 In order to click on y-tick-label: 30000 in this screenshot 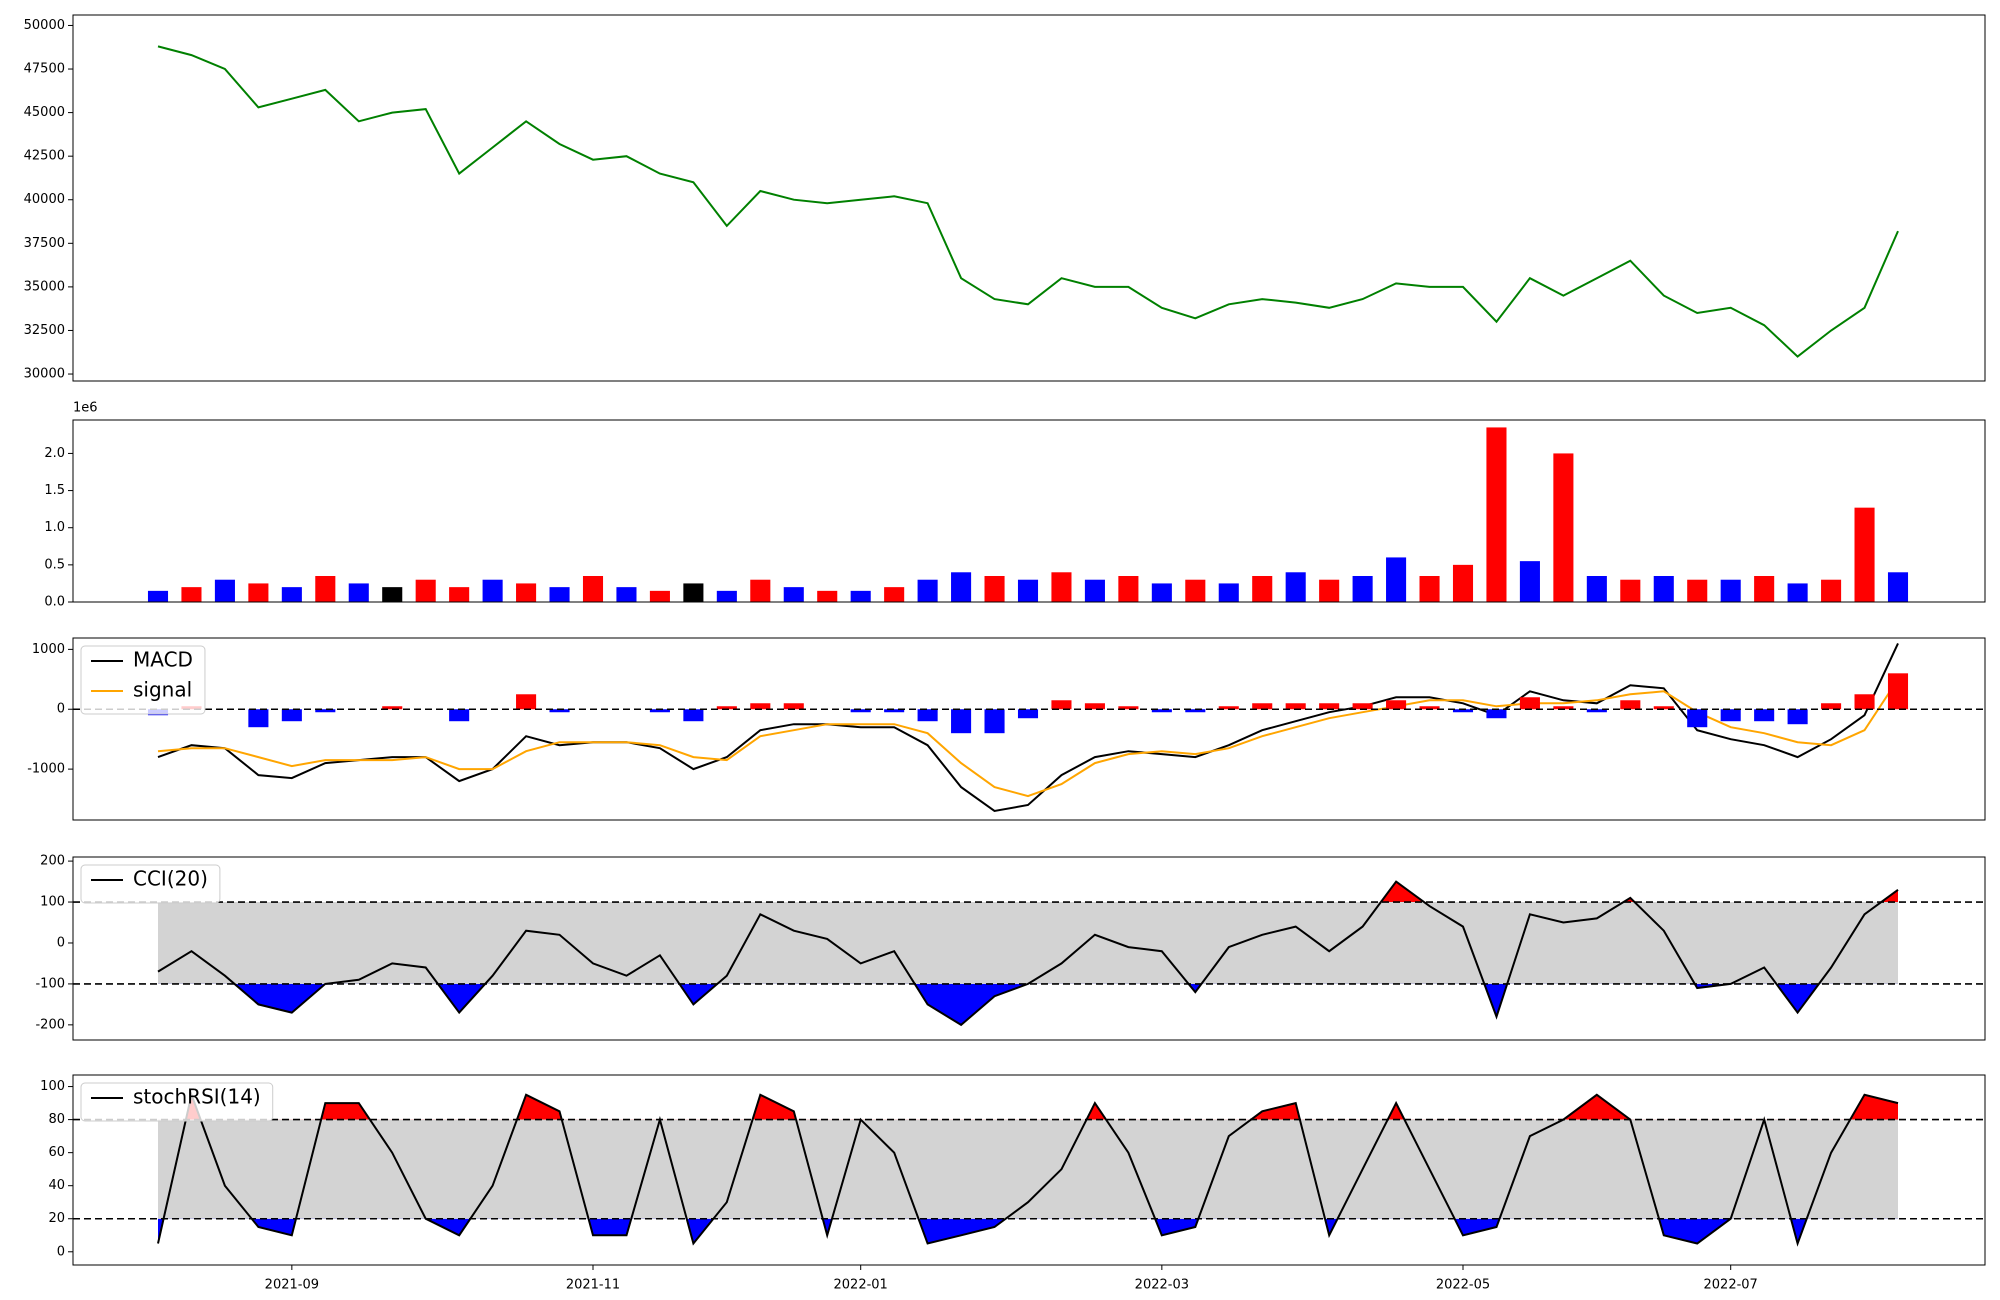, I will do `click(44, 374)`.